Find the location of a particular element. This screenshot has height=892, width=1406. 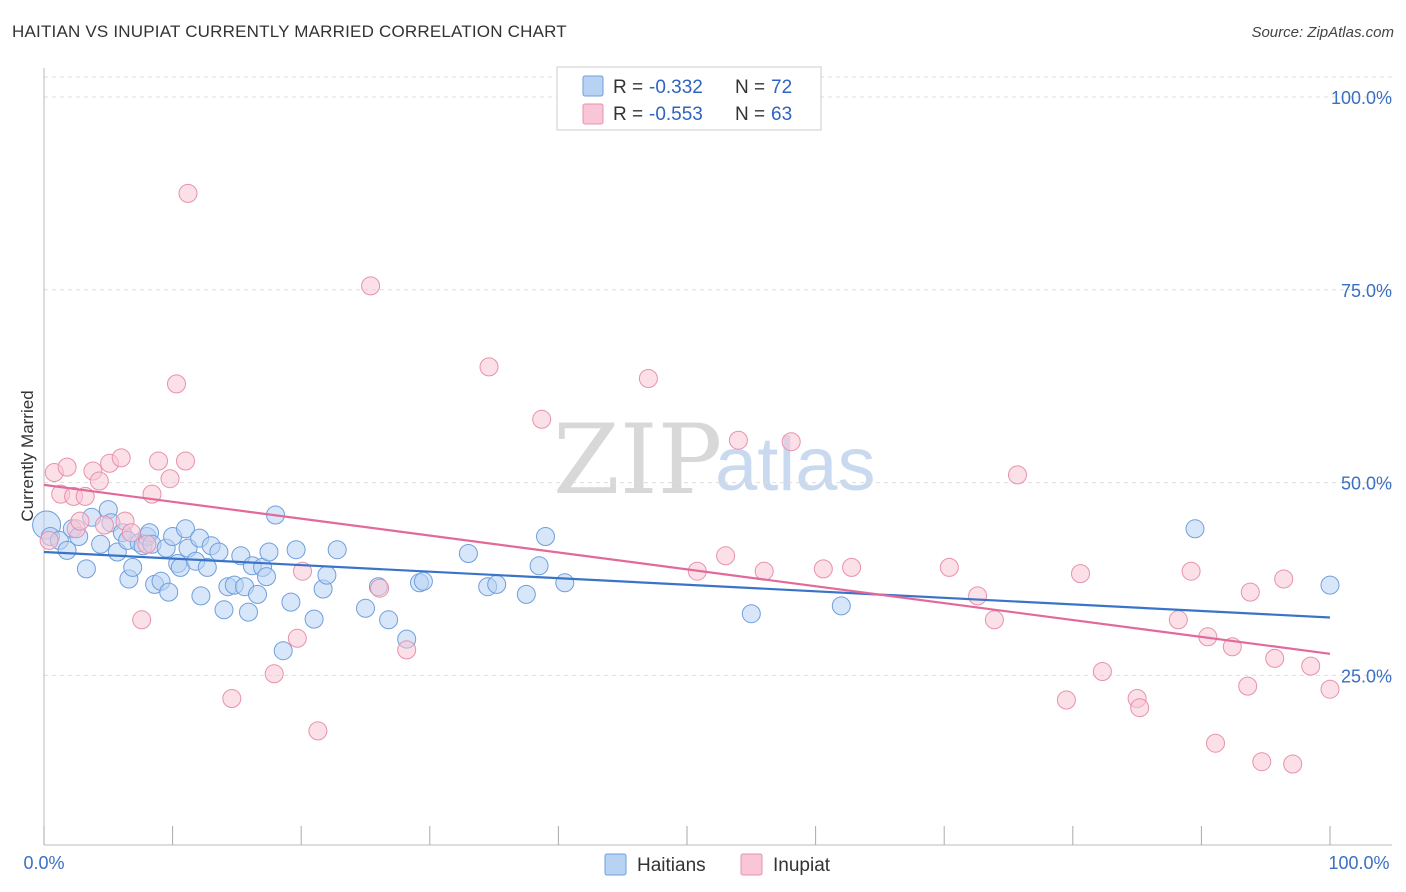

y-tick-labels: 25.0% 50.0% 75.0% 100.0% is located at coordinates (1361, 387).